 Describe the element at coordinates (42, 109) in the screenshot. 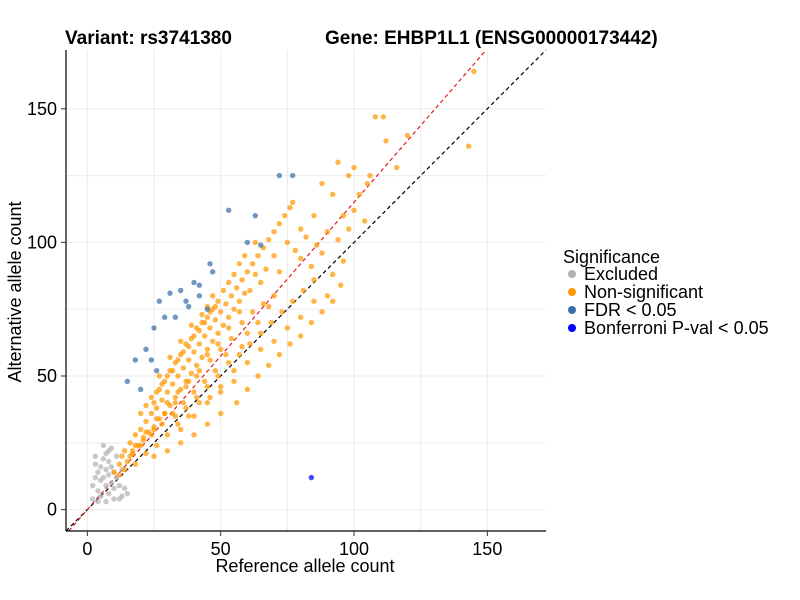

I see `y-tick-label: 150` at that location.